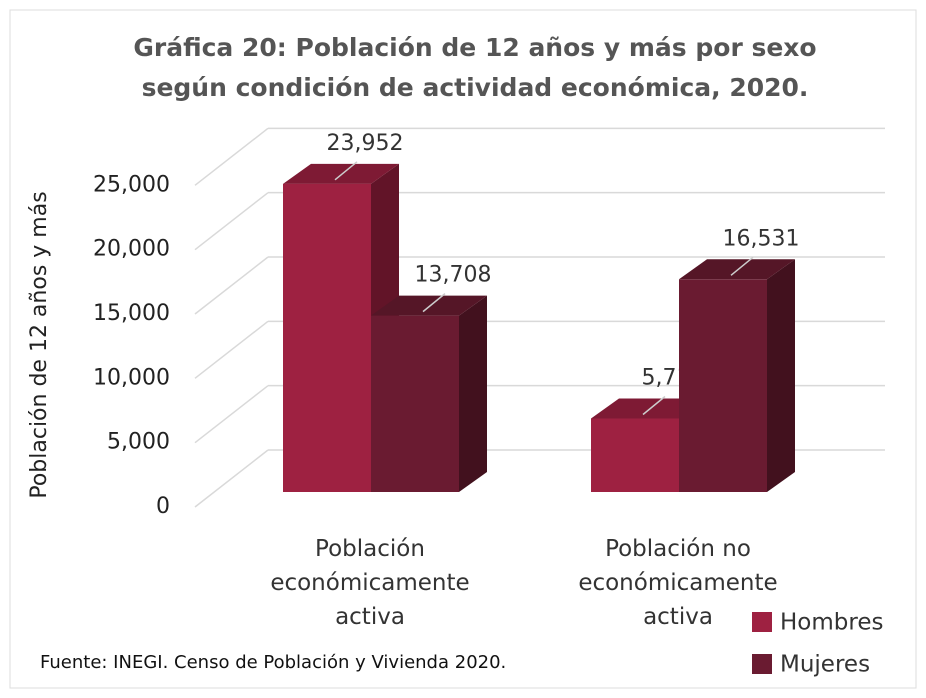 The image size is (926, 698). I want to click on value-label: 23,952, so click(365, 143).